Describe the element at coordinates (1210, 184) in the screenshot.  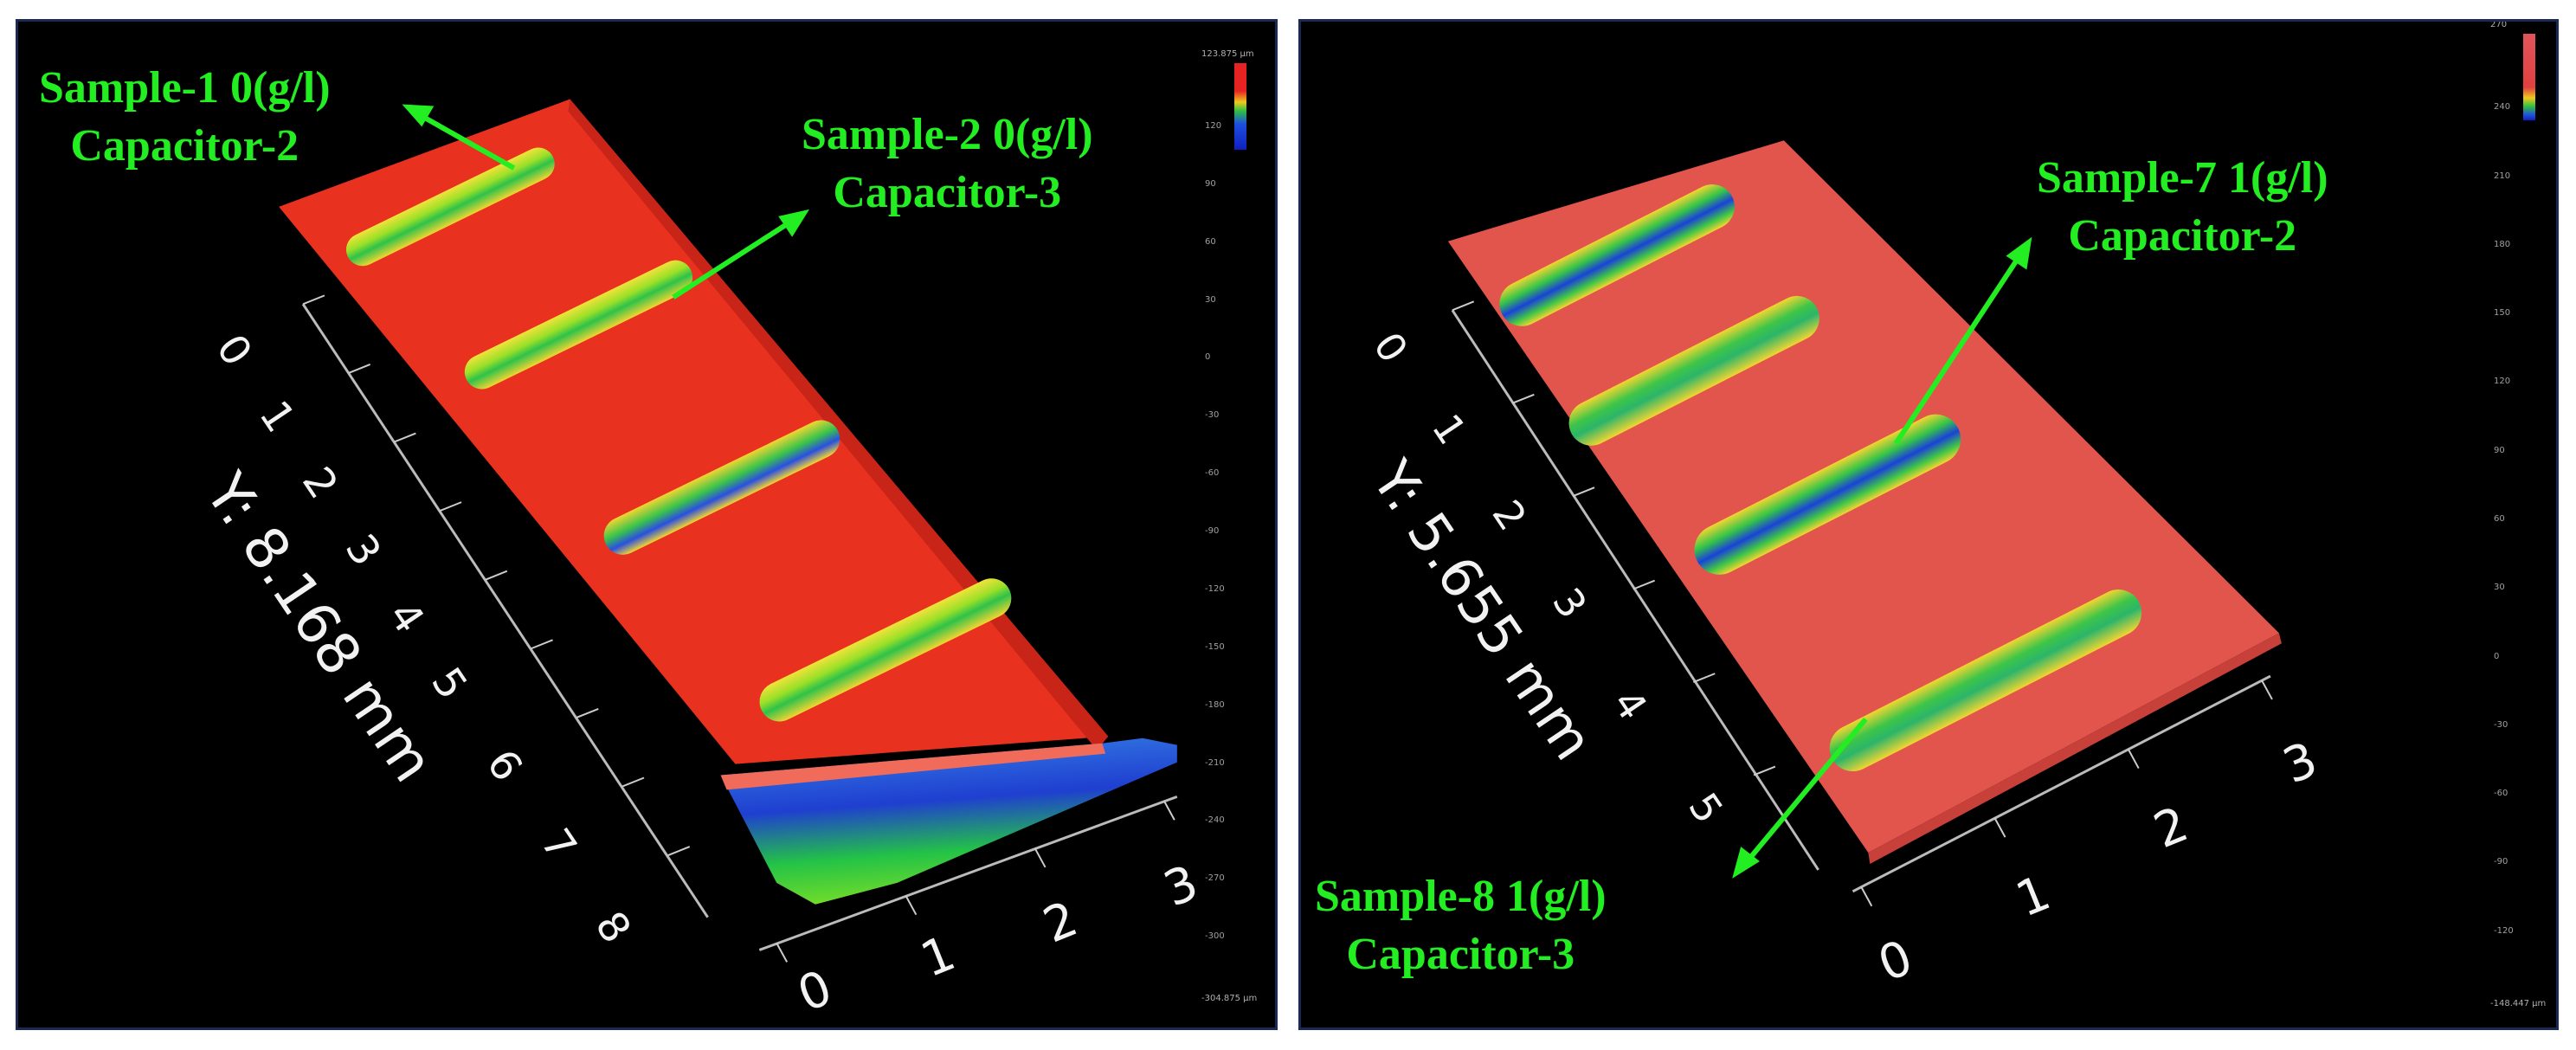
I see `left-scale-tick: 90` at that location.